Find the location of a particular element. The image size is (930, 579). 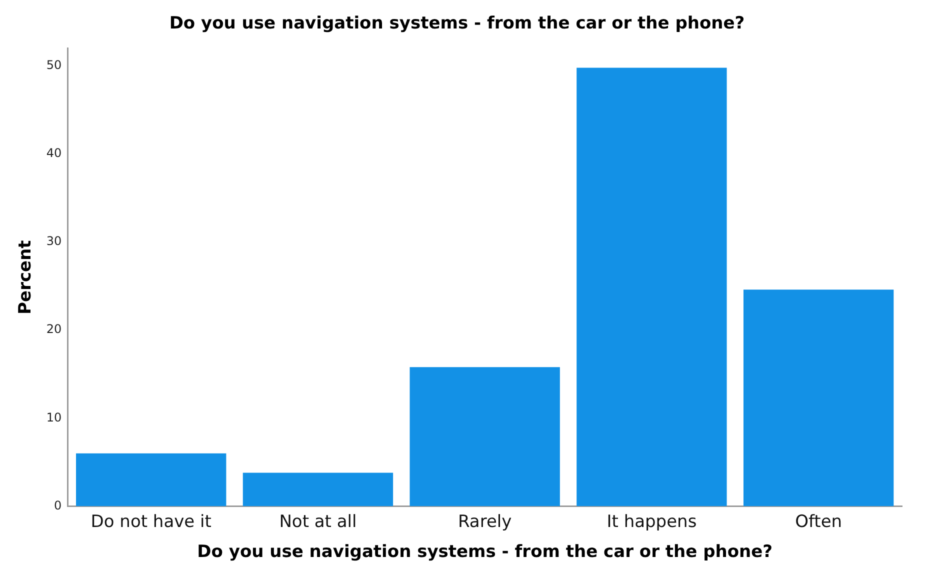

x-tick-label: Often is located at coordinates (818, 522).